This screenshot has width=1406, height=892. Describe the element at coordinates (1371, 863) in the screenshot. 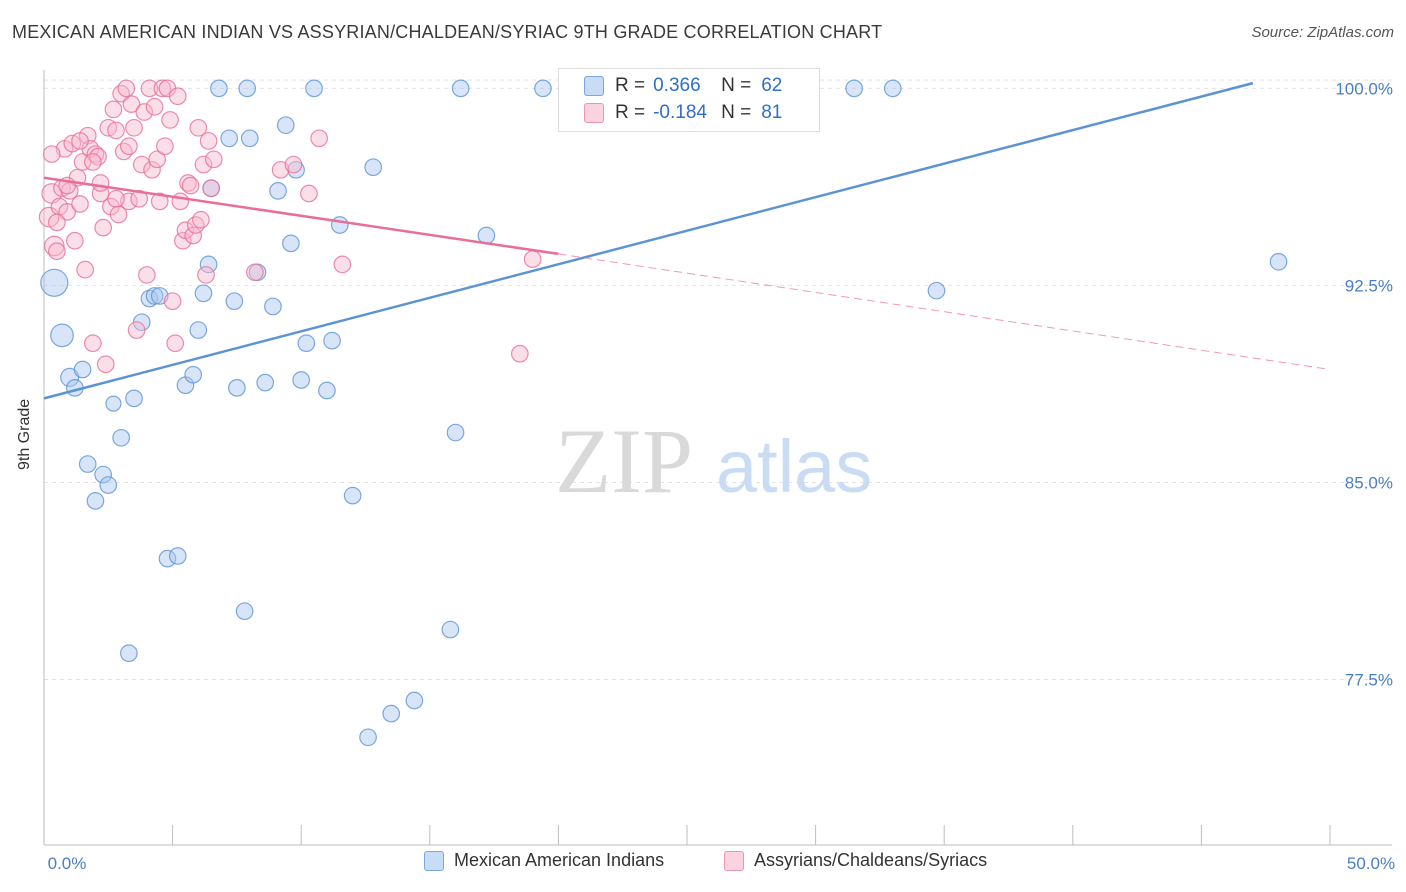

I see `x-tick-label: 50.0%` at that location.